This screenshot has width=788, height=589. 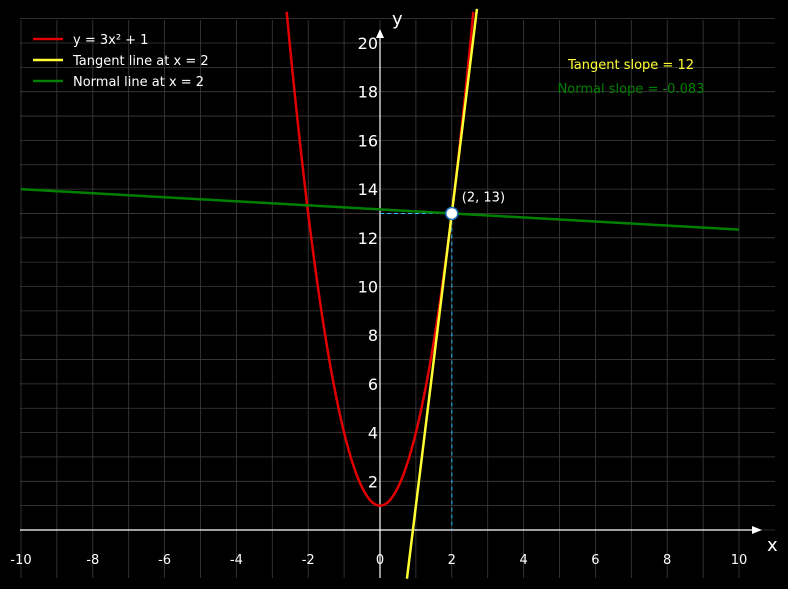 I want to click on slope-annotation-1: Tangent slope = 12, so click(x=630, y=65).